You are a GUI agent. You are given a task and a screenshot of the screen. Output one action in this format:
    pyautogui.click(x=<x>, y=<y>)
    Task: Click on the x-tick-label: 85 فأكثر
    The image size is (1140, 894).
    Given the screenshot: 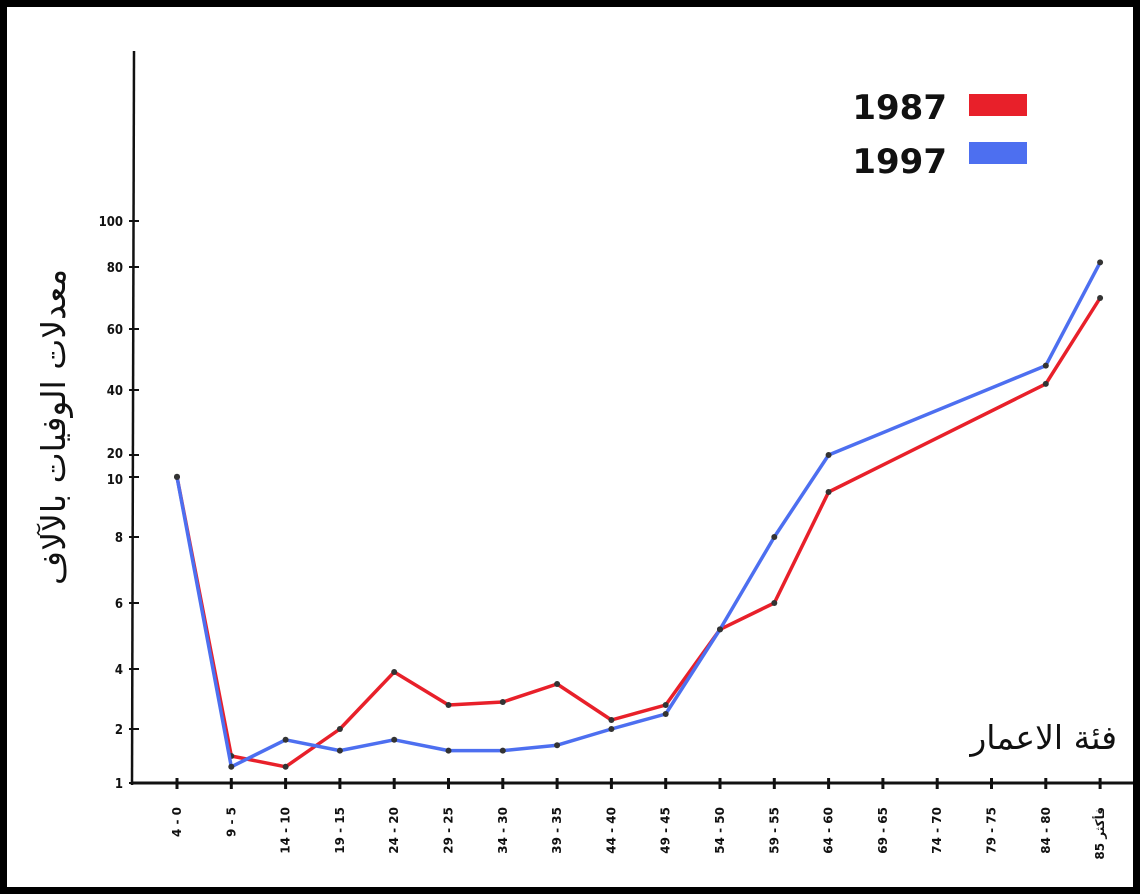 What is the action you would take?
    pyautogui.click(x=1099, y=833)
    